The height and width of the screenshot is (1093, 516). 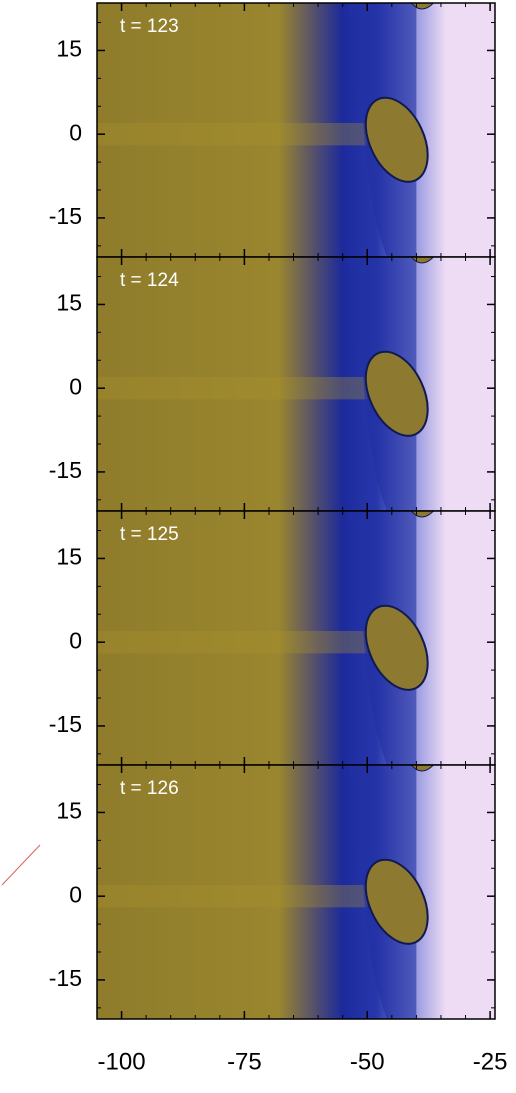 I want to click on panel-title: t = 124, so click(x=149, y=280).